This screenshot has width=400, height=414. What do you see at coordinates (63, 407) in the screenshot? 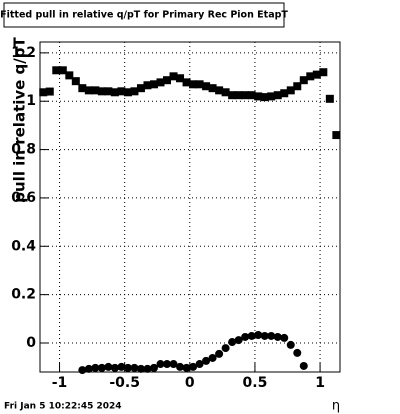
I see `footer-date: Fri Jan 5 10:22:45 2024` at bounding box center [63, 407].